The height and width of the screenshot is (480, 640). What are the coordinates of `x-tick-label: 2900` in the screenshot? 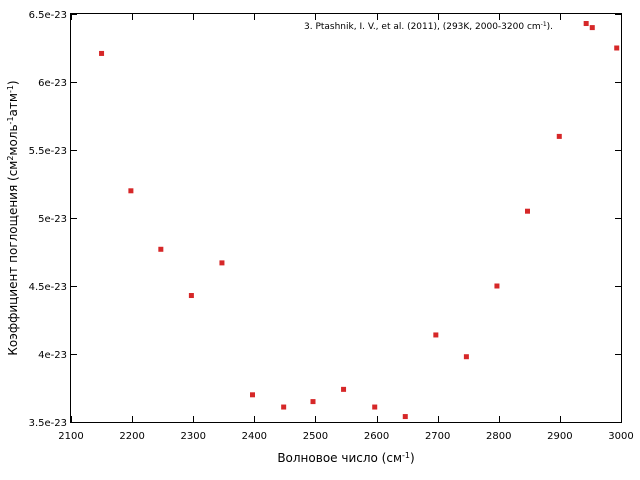 It's located at (559, 436).